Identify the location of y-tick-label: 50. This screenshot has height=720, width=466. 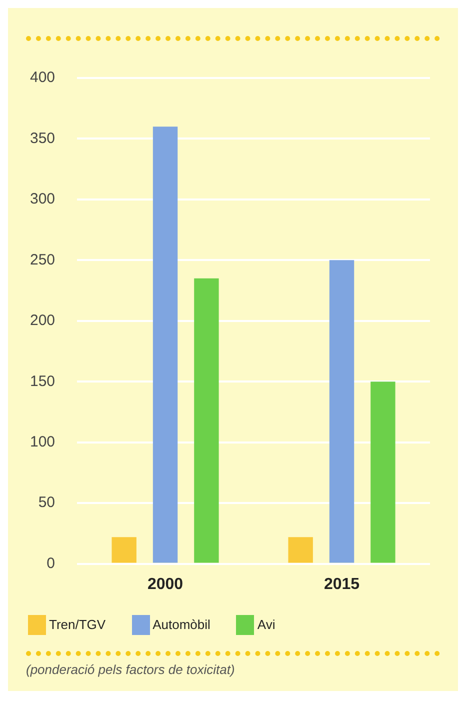
(47, 503).